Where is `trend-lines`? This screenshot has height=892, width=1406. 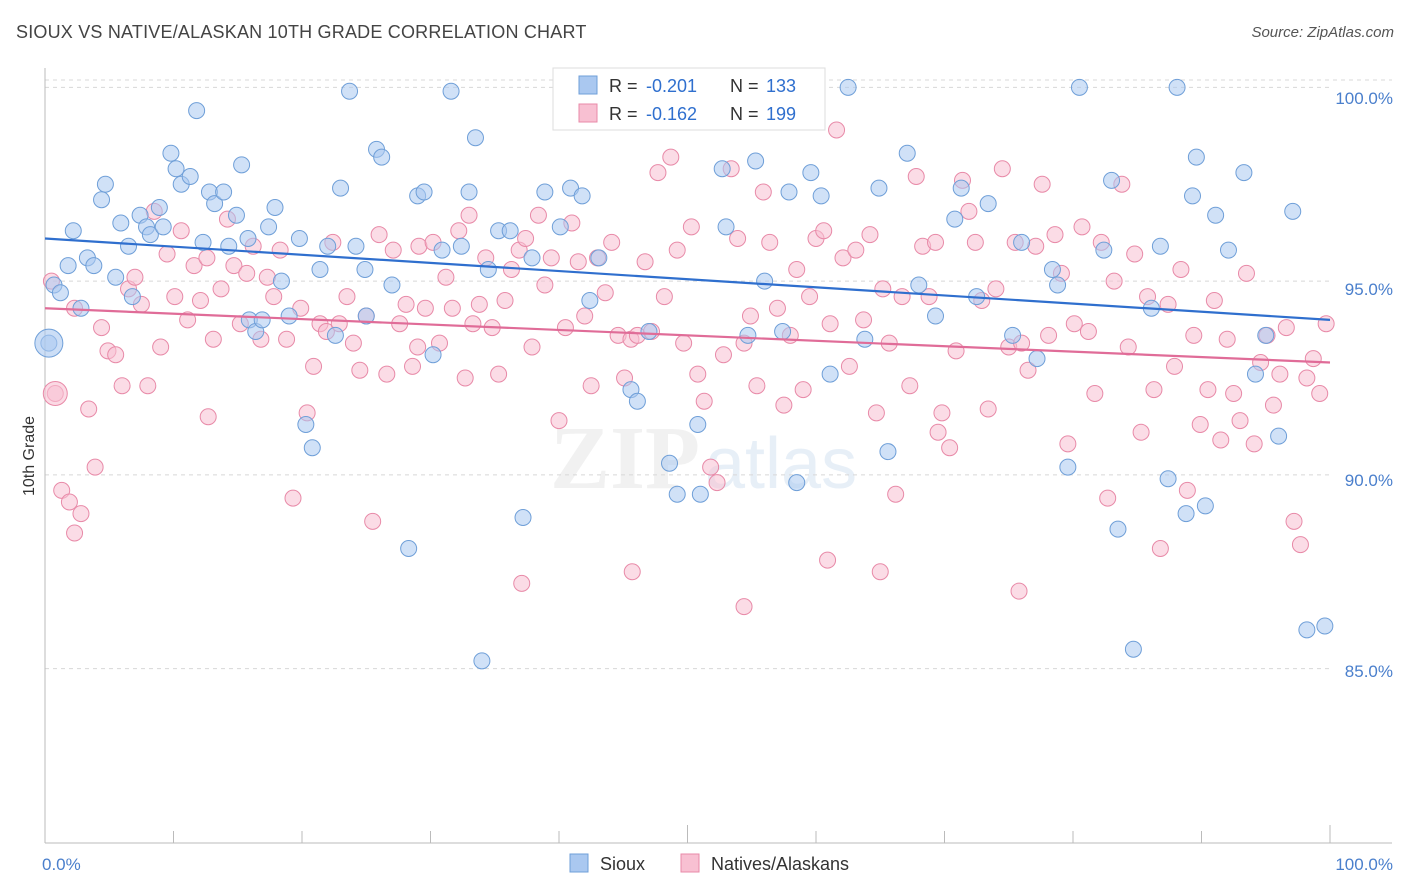
trend-lines is located at coordinates (687, 300).